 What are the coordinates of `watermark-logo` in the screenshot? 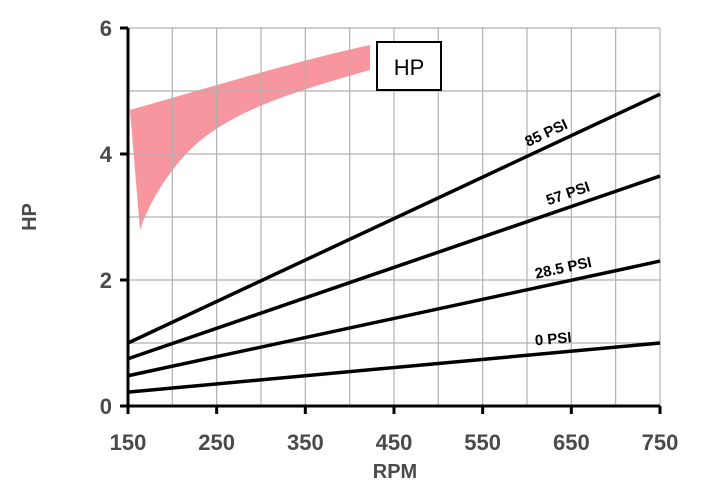 It's located at (250, 137).